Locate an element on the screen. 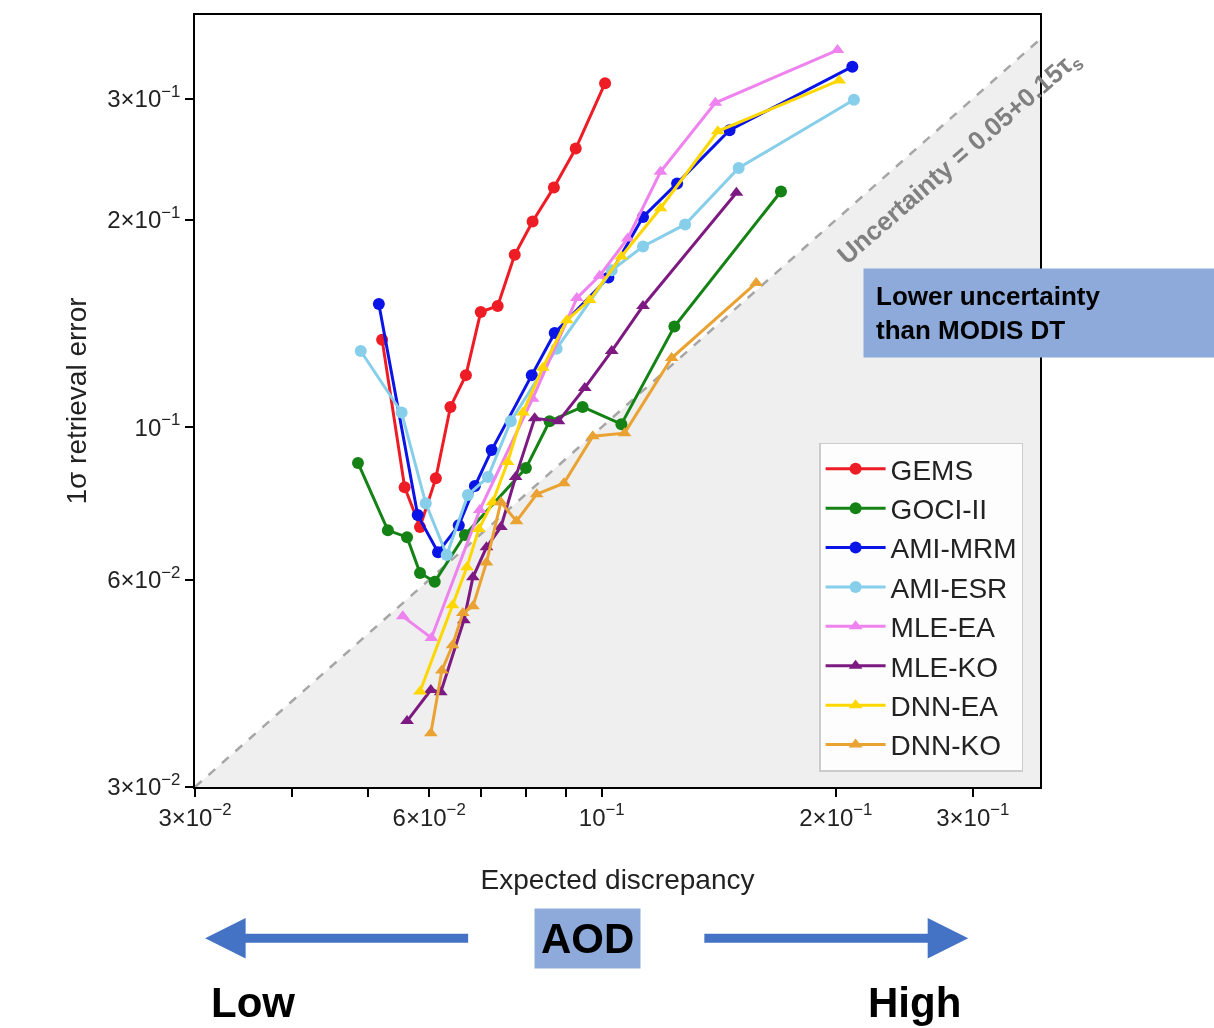  x-tick-label: 3×10$^{−1}$ is located at coordinates (973, 815).